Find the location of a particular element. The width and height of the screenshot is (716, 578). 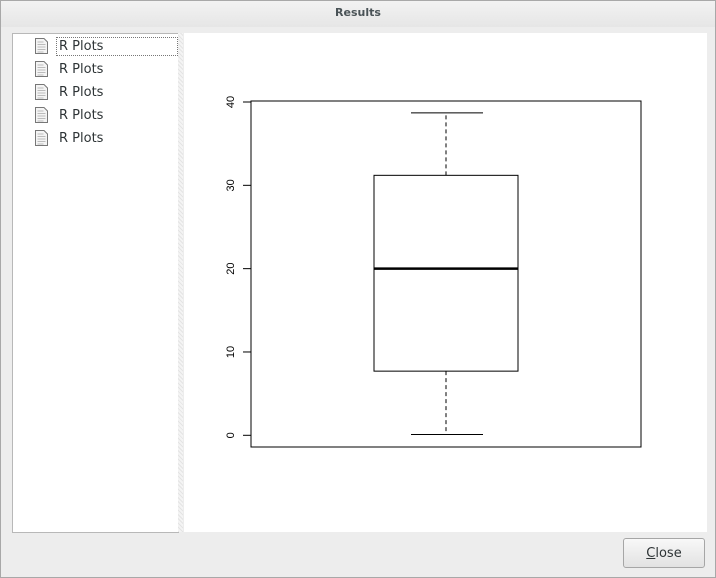

dialog-title: Results is located at coordinates (358, 14).